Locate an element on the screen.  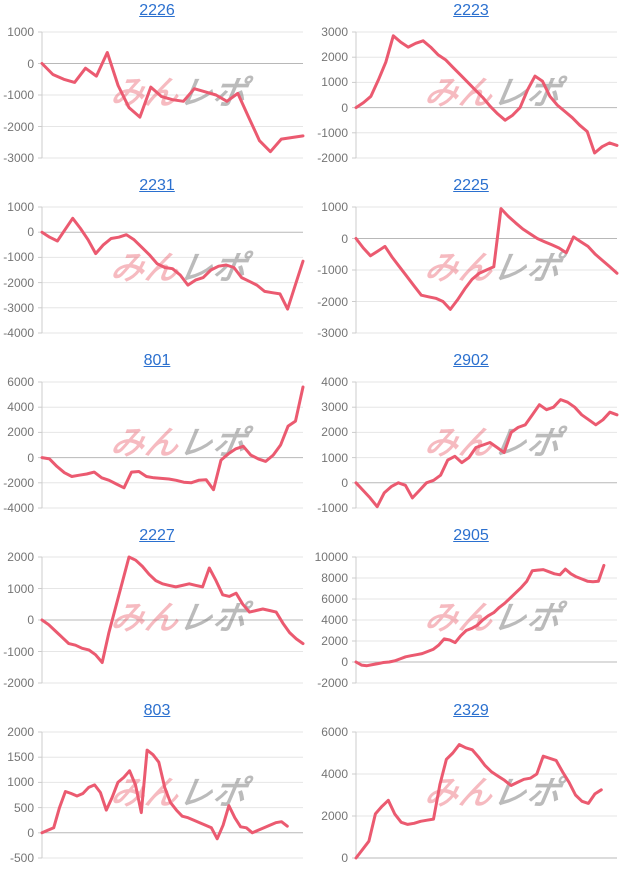
chart-cell: 2225 1000 0 -1000 -2000 -3000 みんレポ is located at coordinates (471, 262).